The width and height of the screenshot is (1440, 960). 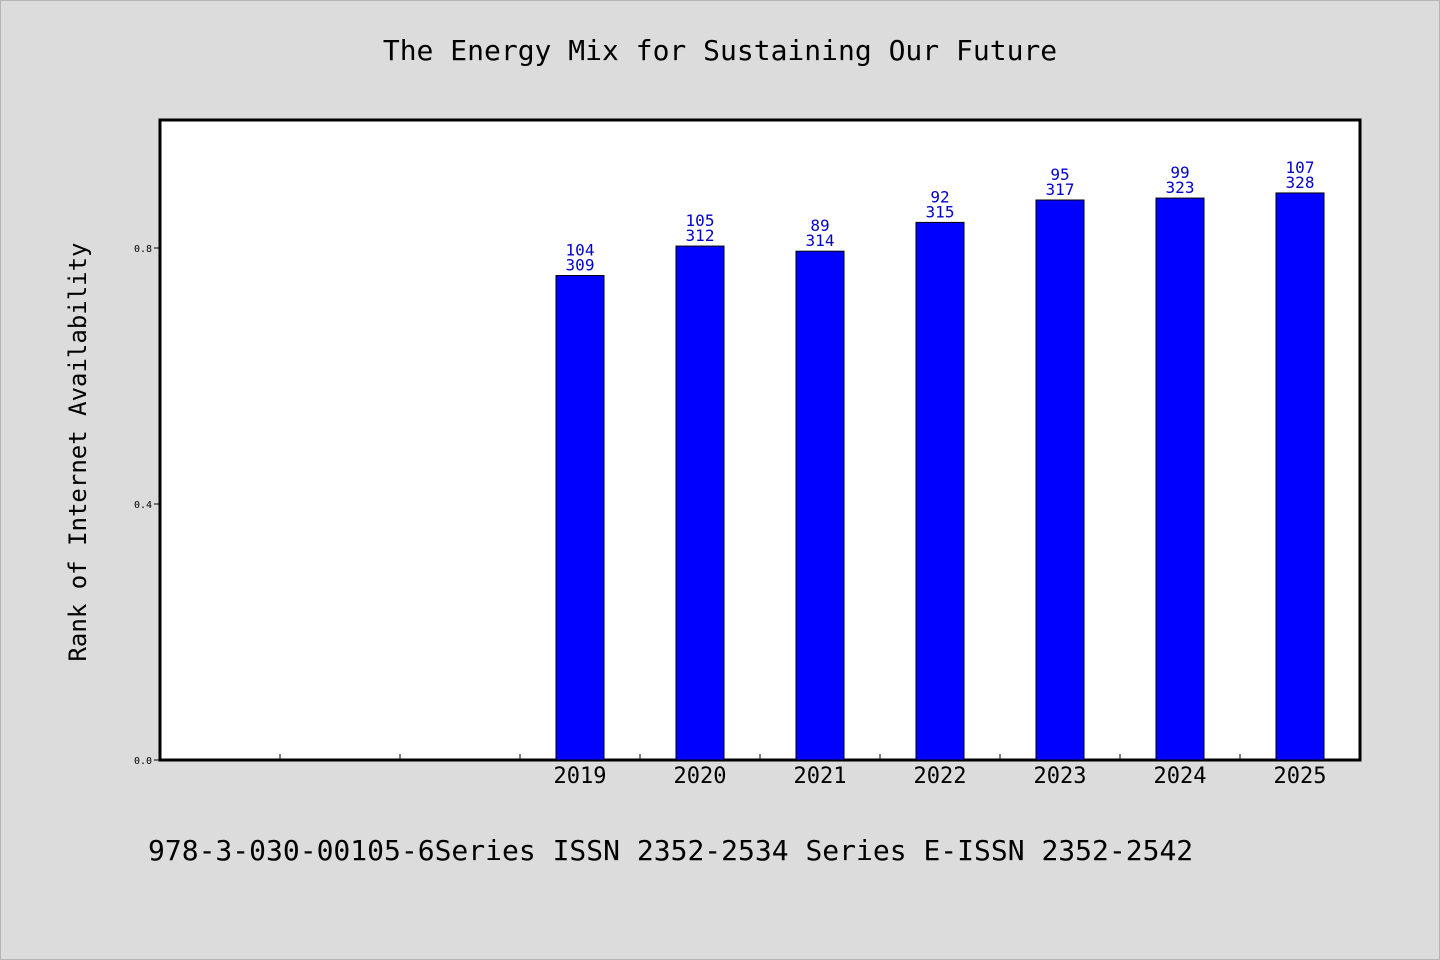 I want to click on bar-label-top: 89, so click(x=819, y=225).